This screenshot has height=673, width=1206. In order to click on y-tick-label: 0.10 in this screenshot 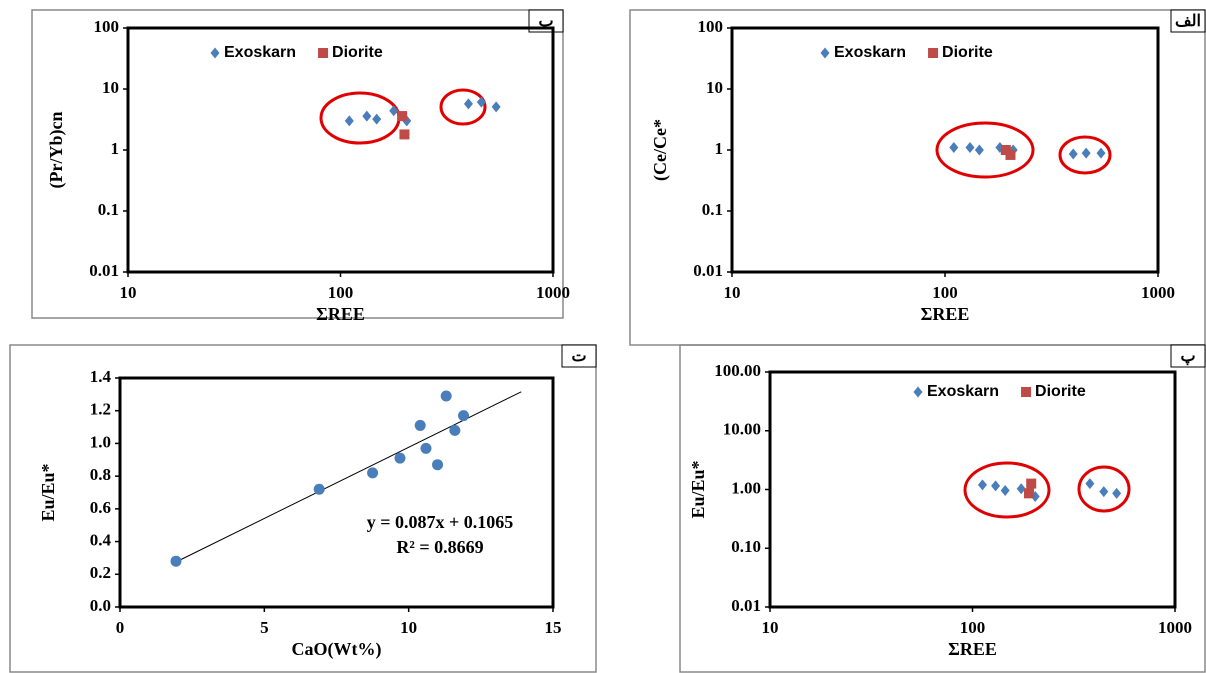, I will do `click(746, 546)`.